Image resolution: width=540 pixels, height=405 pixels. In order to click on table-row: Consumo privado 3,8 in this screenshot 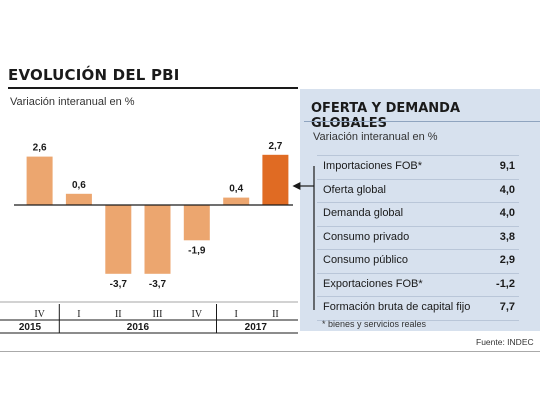, I will do `click(418, 238)`.